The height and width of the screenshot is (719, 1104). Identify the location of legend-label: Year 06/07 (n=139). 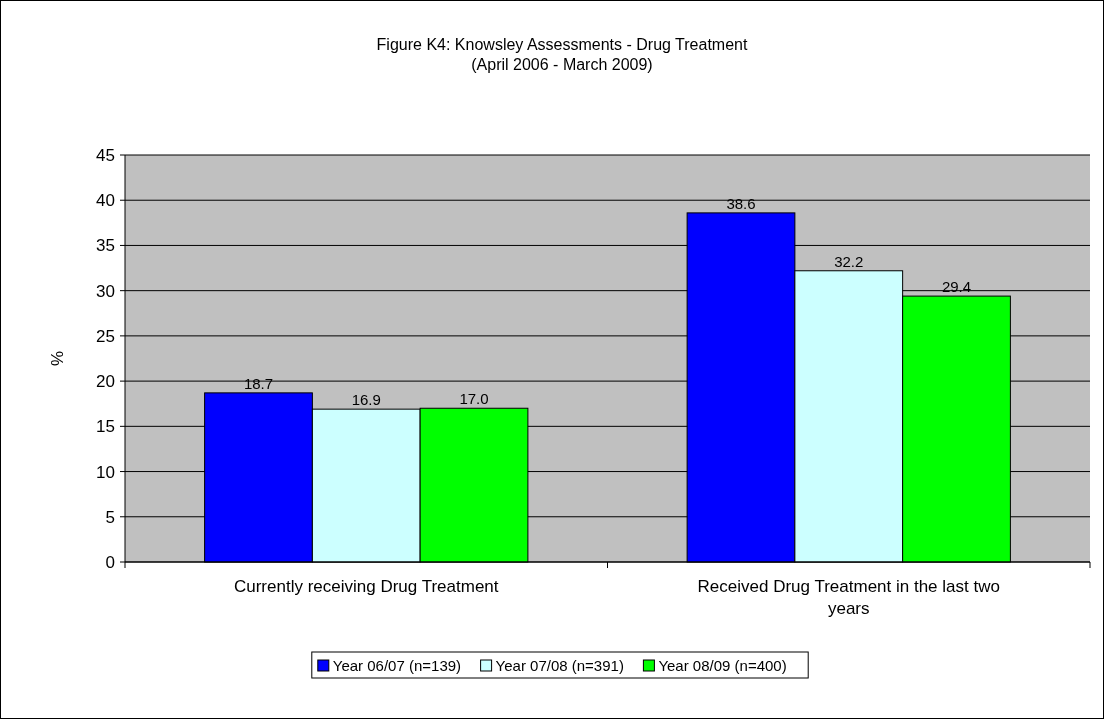
(397, 665).